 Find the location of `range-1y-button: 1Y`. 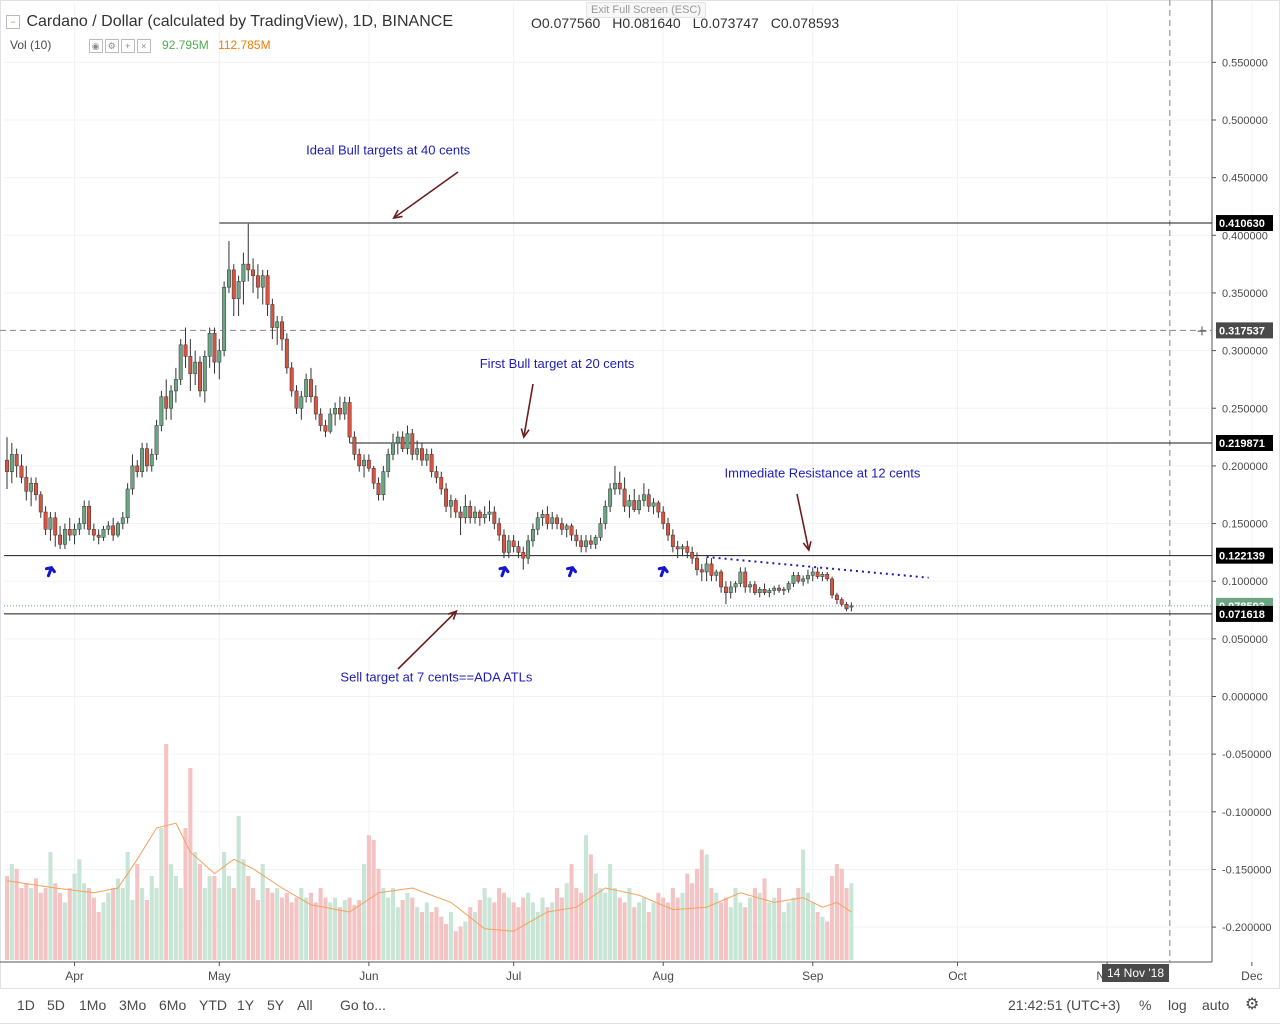

range-1y-button: 1Y is located at coordinates (246, 1005).